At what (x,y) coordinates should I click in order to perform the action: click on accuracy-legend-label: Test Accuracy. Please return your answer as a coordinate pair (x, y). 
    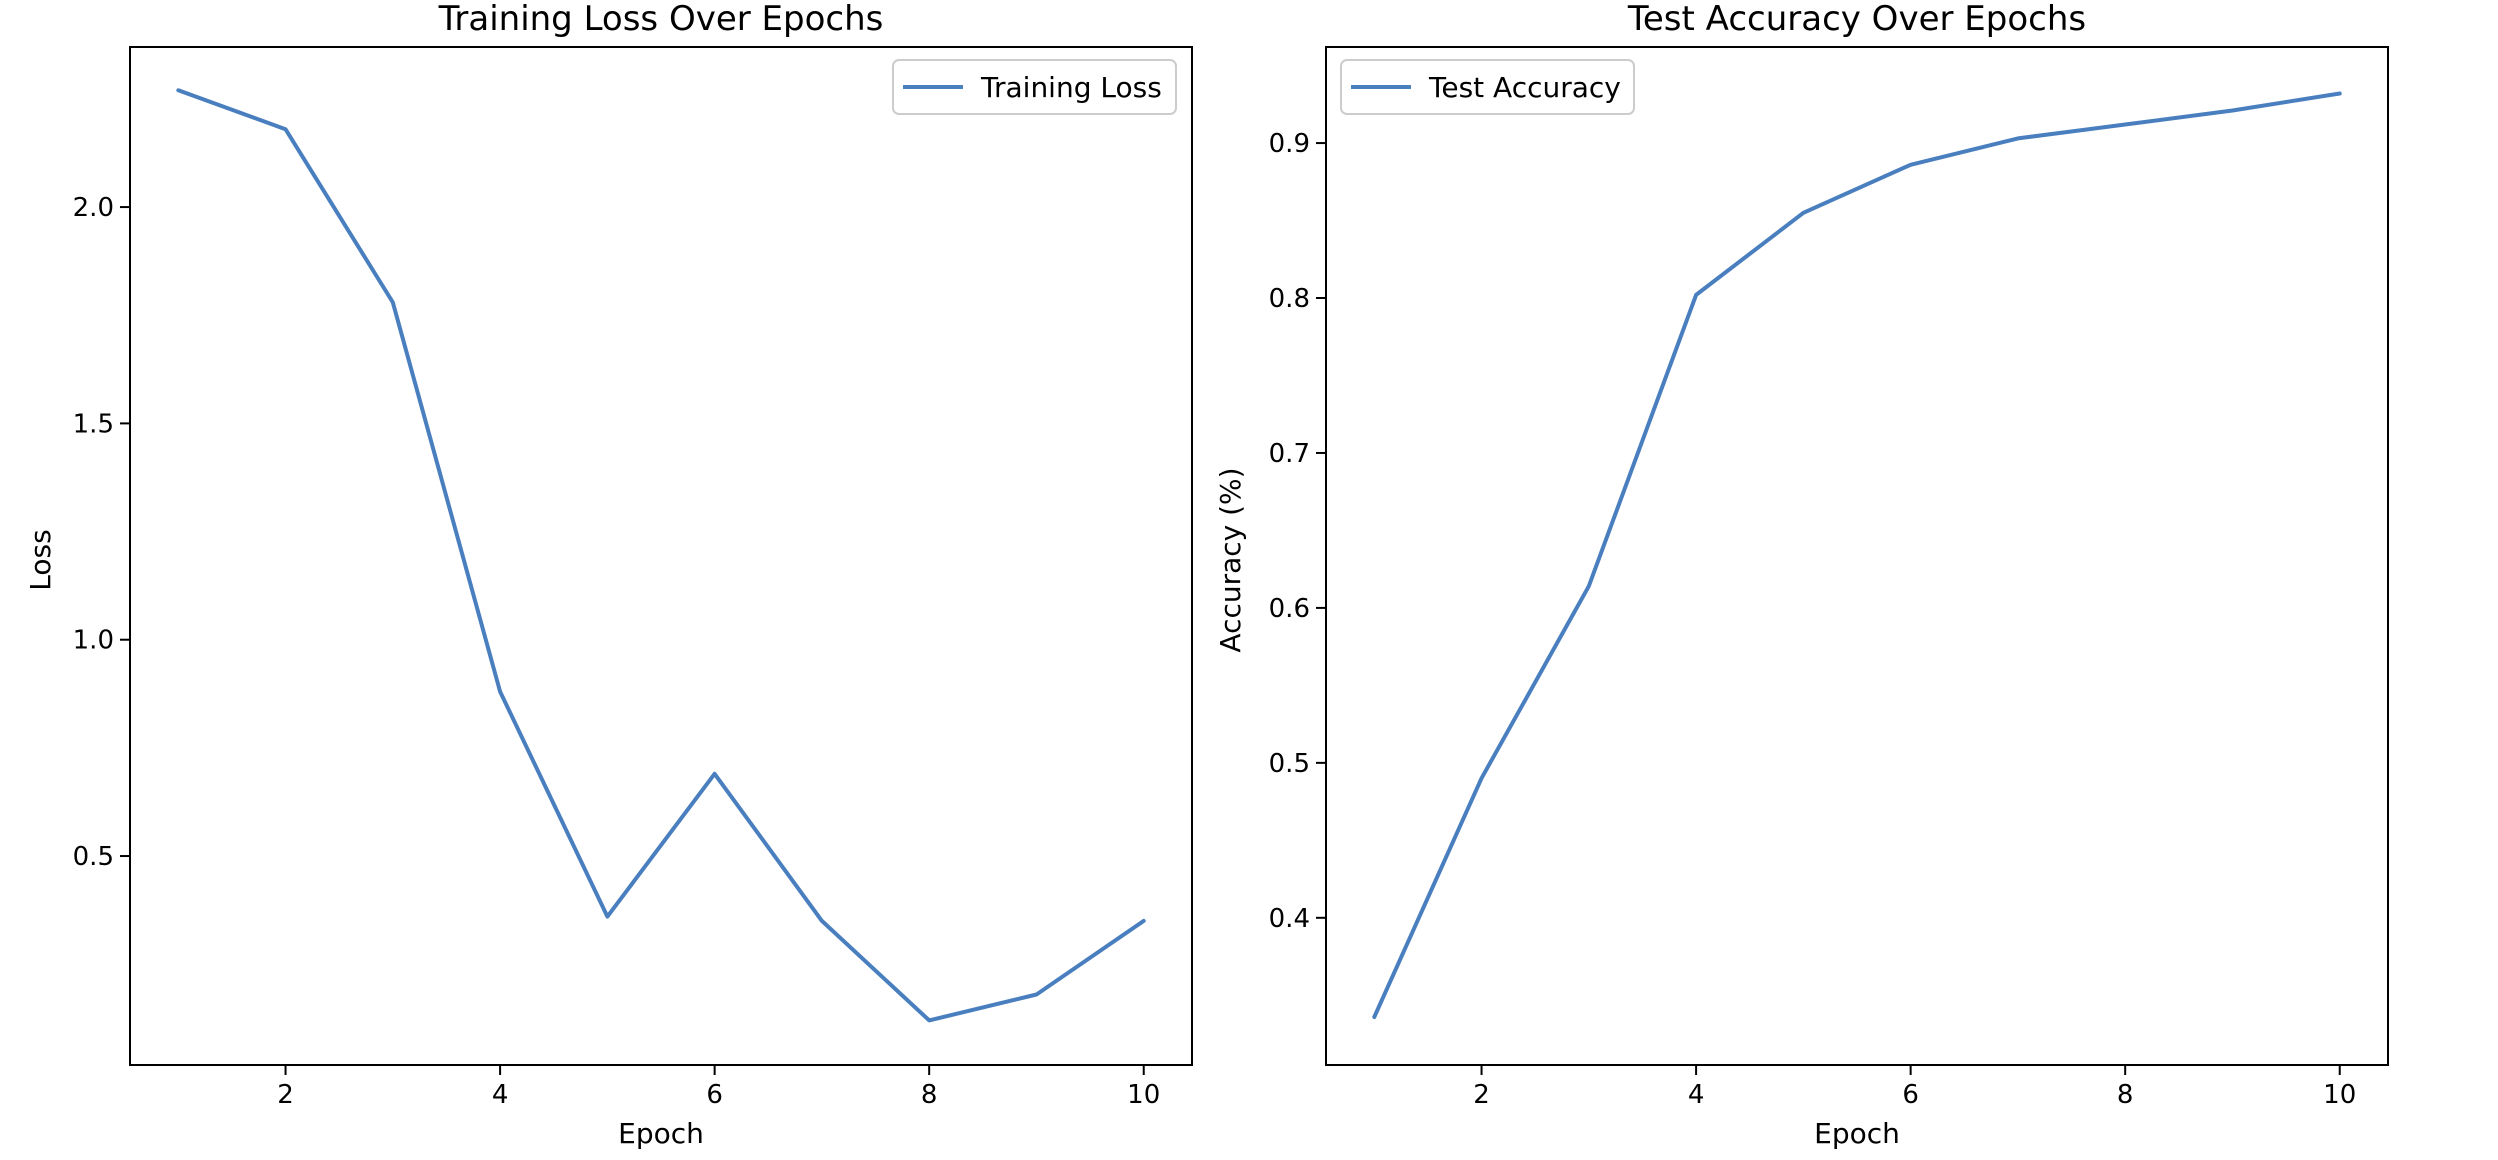
    Looking at the image, I should click on (1524, 87).